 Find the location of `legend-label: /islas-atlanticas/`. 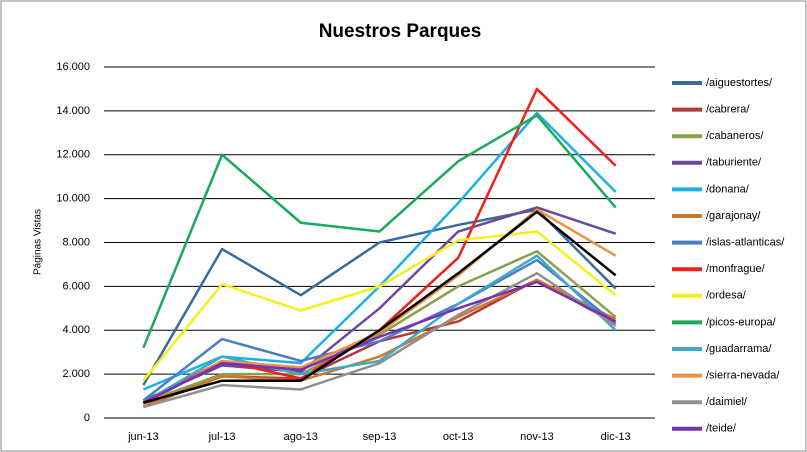

legend-label: /islas-atlanticas/ is located at coordinates (745, 243).